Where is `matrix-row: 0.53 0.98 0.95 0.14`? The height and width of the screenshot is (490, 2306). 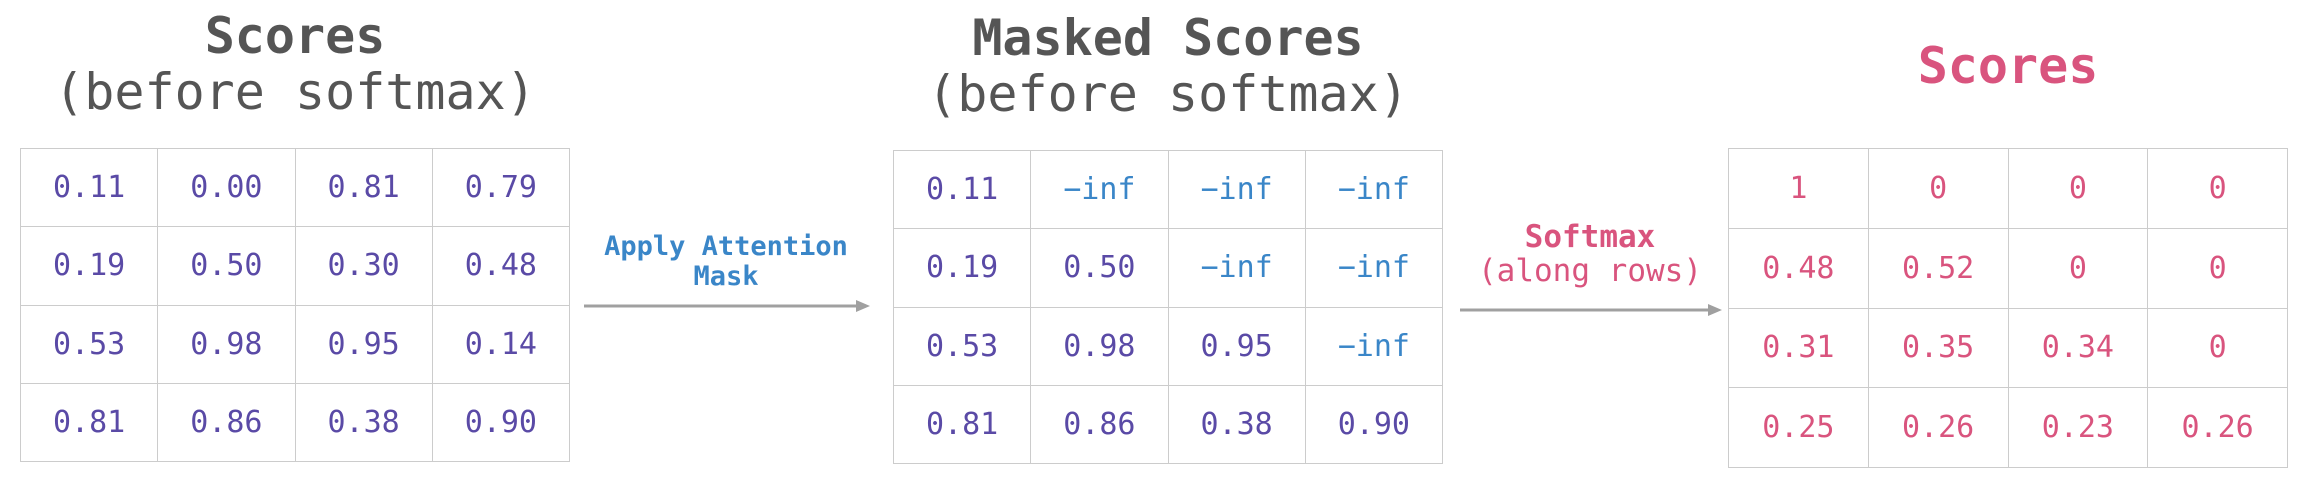 matrix-row: 0.53 0.98 0.95 0.14 is located at coordinates (295, 344).